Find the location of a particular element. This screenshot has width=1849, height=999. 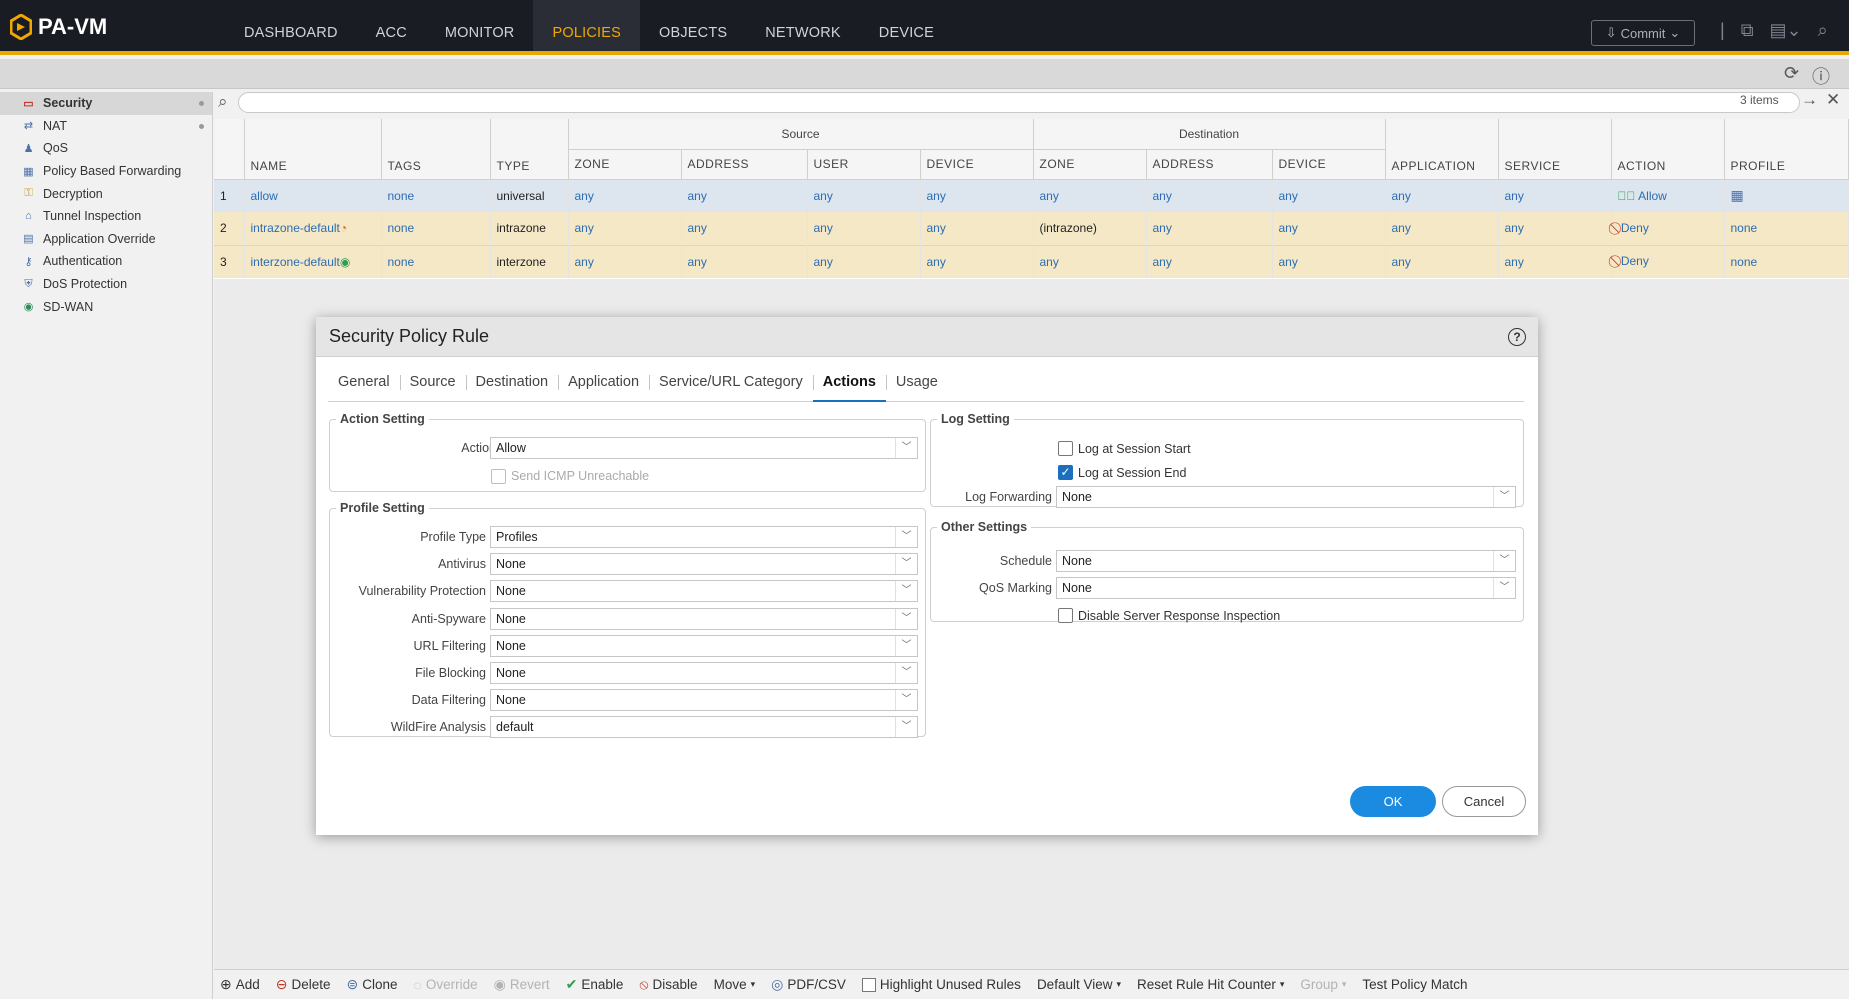

sidebar-item-security: ▭ Security is located at coordinates (106, 103).